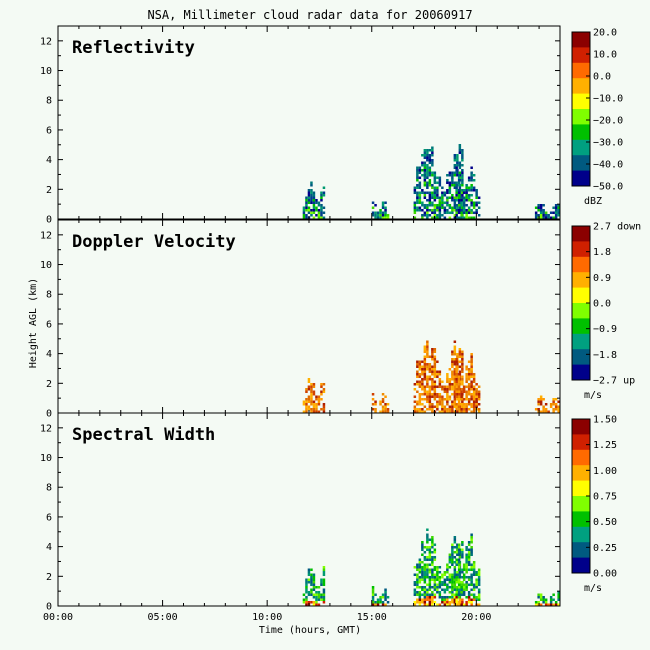 This screenshot has width=650, height=650. What do you see at coordinates (605, 548) in the screenshot?
I see `colorbar-tick-label: 0.25` at bounding box center [605, 548].